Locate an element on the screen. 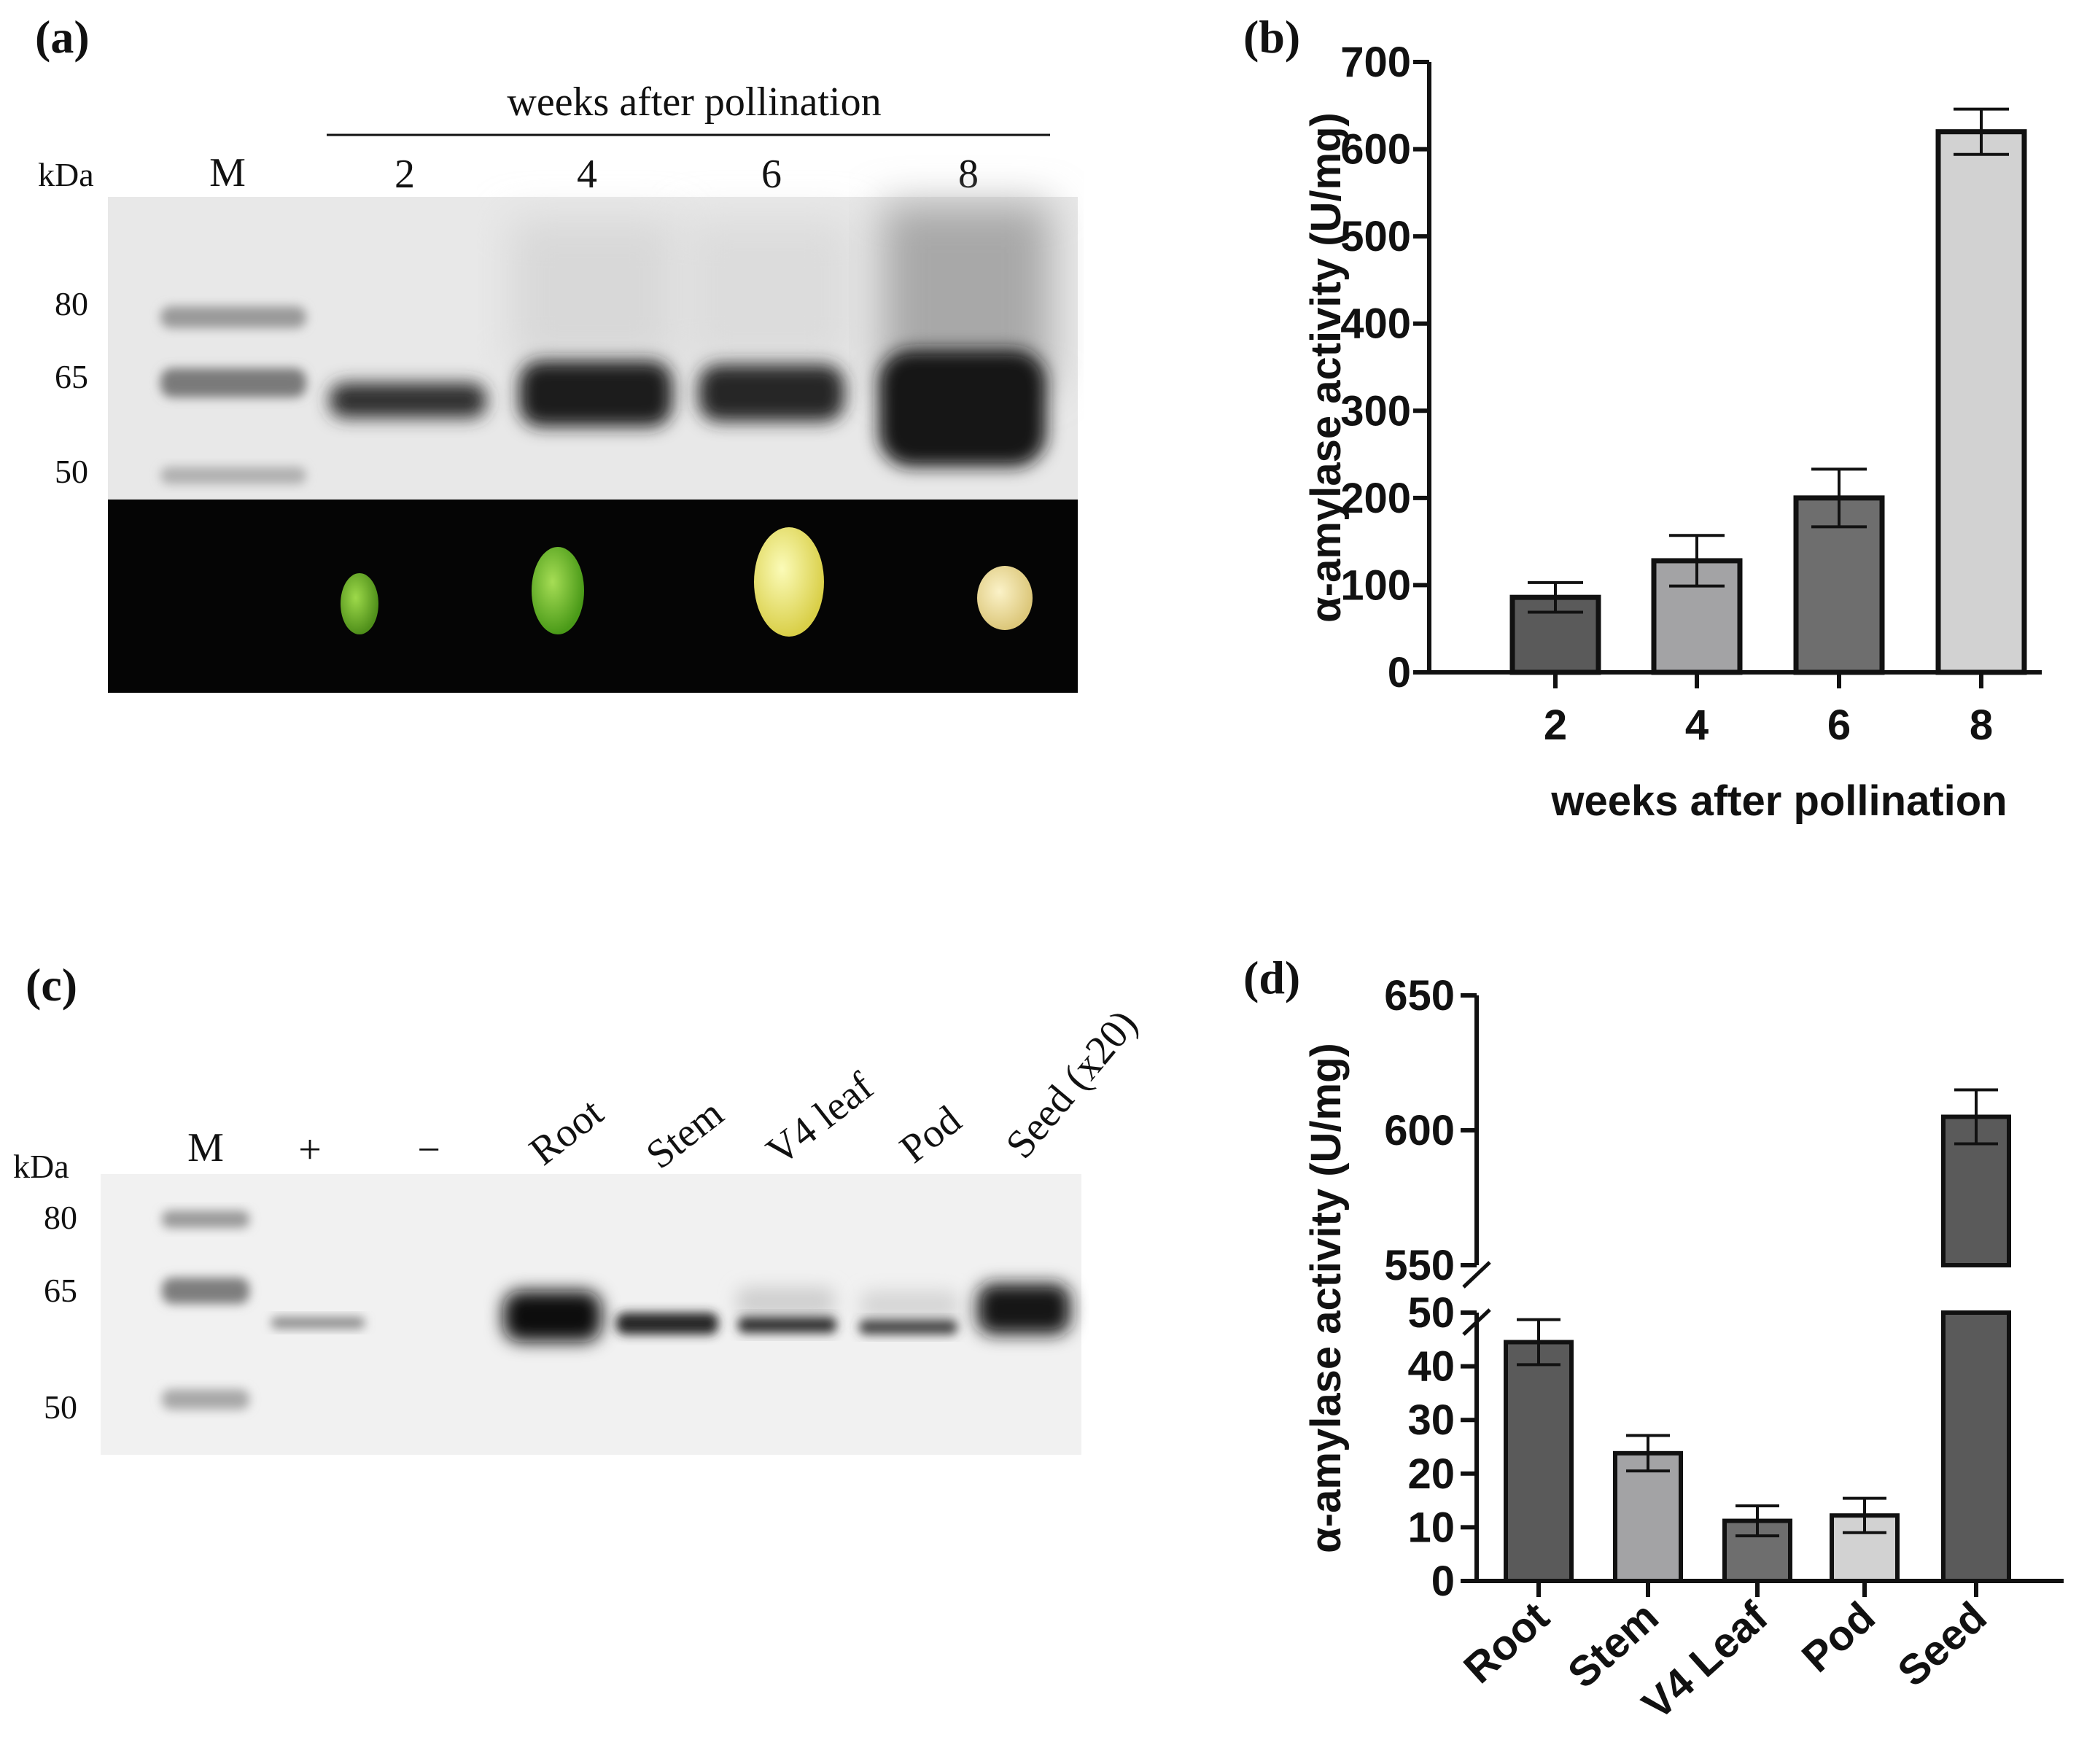 Image resolution: width=2095 pixels, height=1764 pixels. c-band-pod is located at coordinates (908, 1327).